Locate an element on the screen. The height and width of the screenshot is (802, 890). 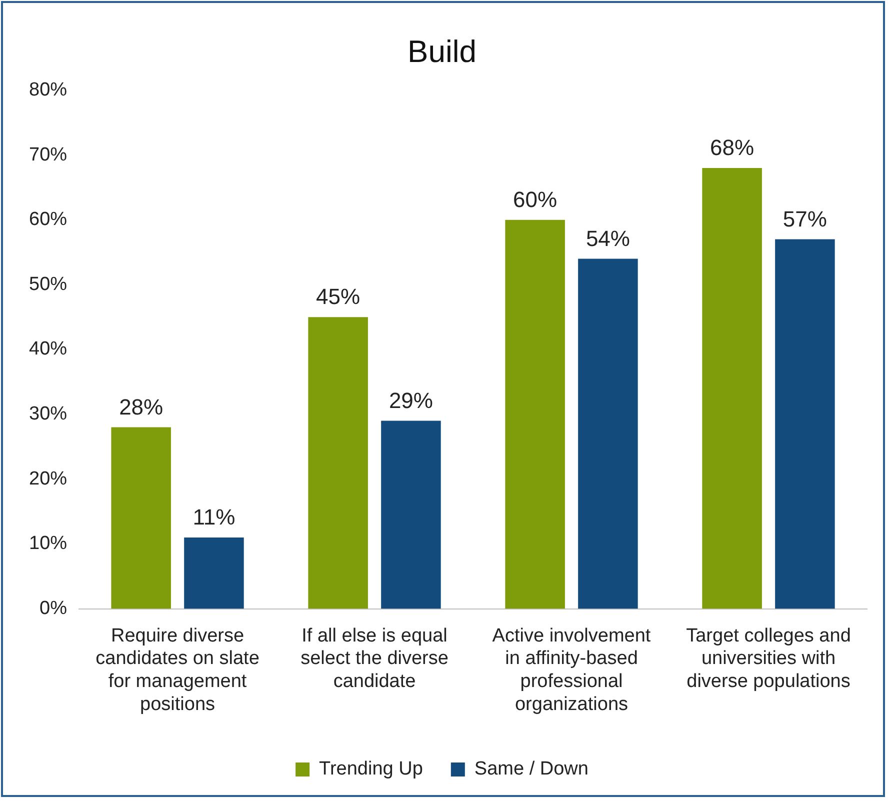
y-tick-label: 70% is located at coordinates (48, 155).